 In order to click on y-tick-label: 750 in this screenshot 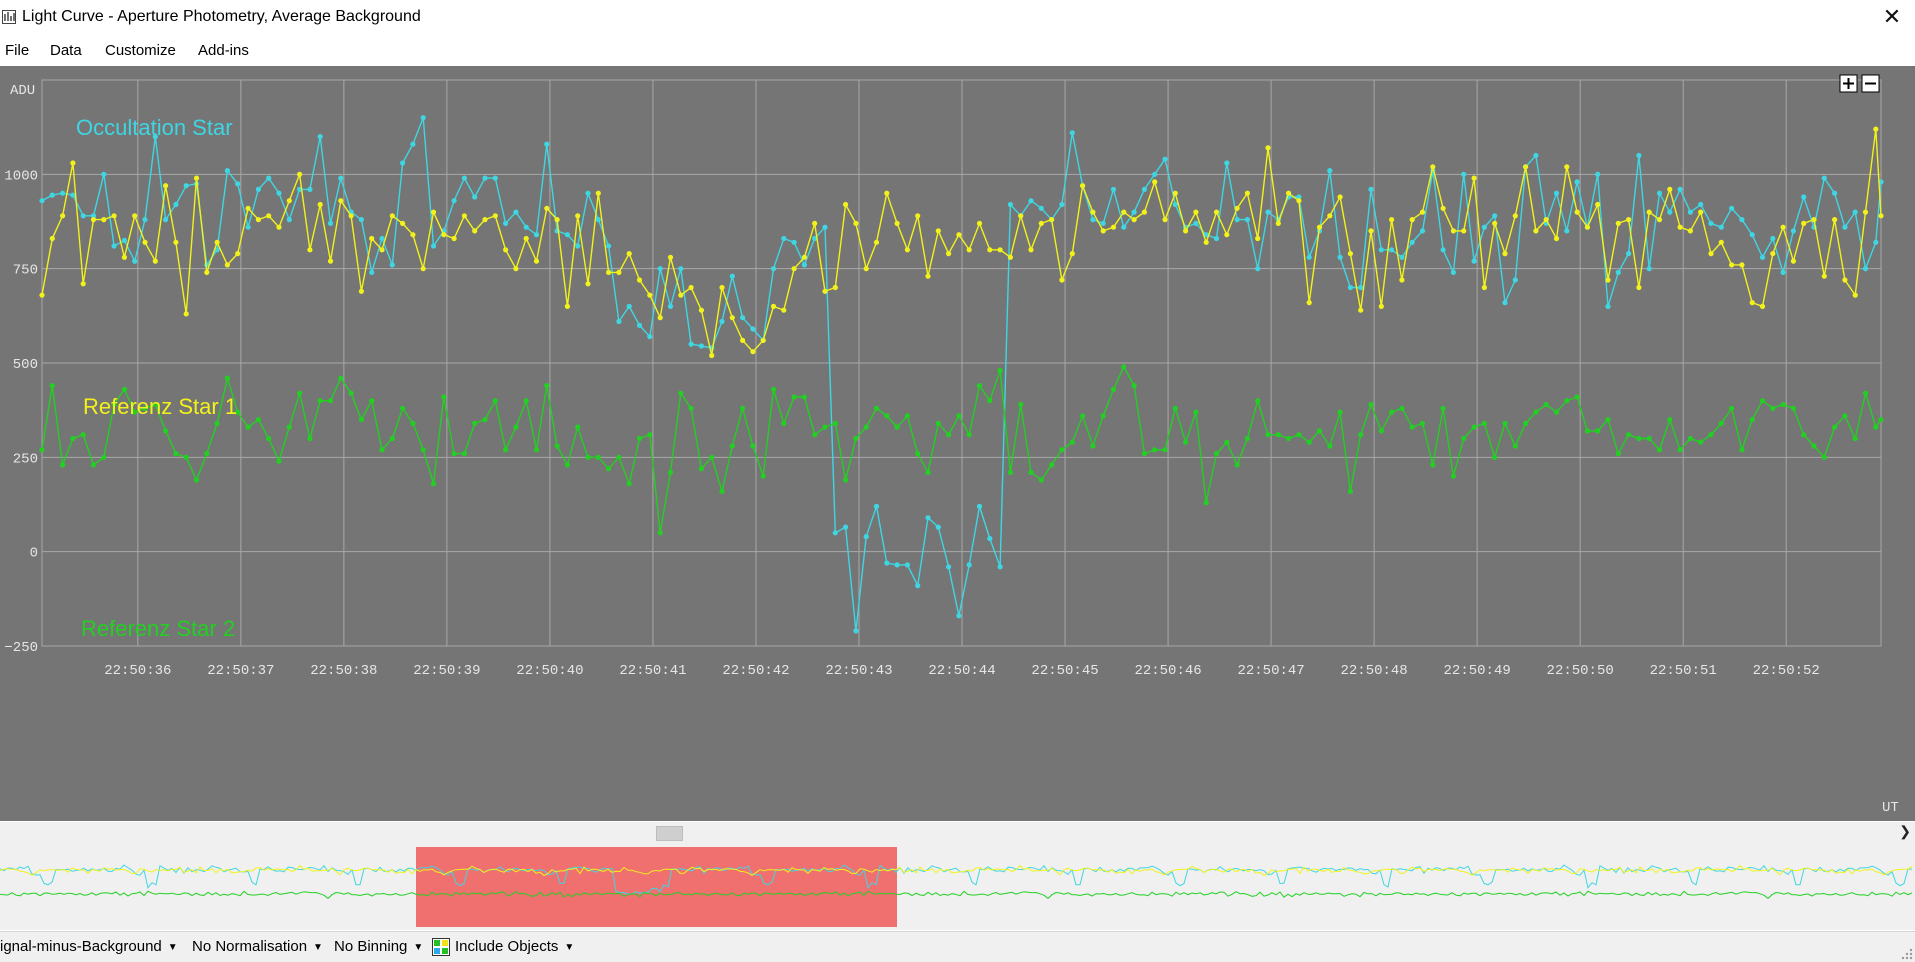, I will do `click(25, 271)`.